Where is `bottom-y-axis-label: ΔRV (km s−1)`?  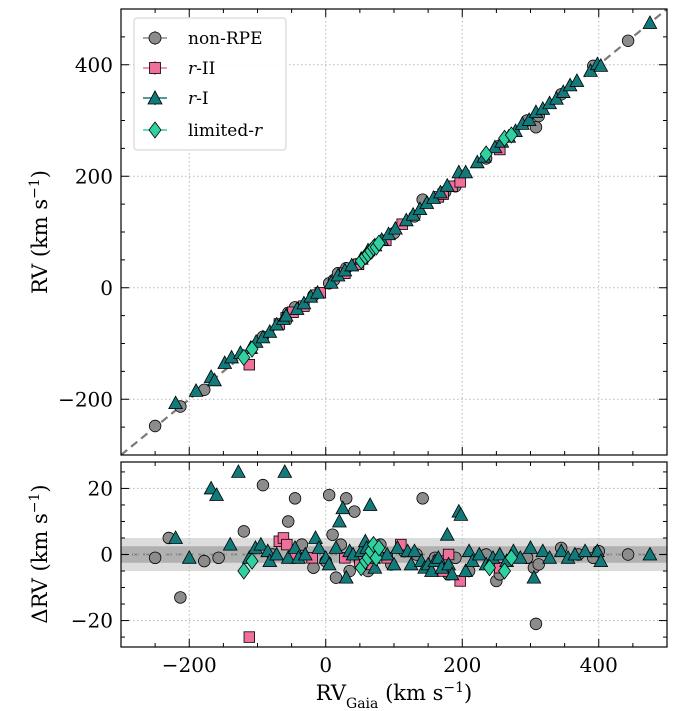 bottom-y-axis-label: ΔRV (km s−1) is located at coordinates (39, 553).